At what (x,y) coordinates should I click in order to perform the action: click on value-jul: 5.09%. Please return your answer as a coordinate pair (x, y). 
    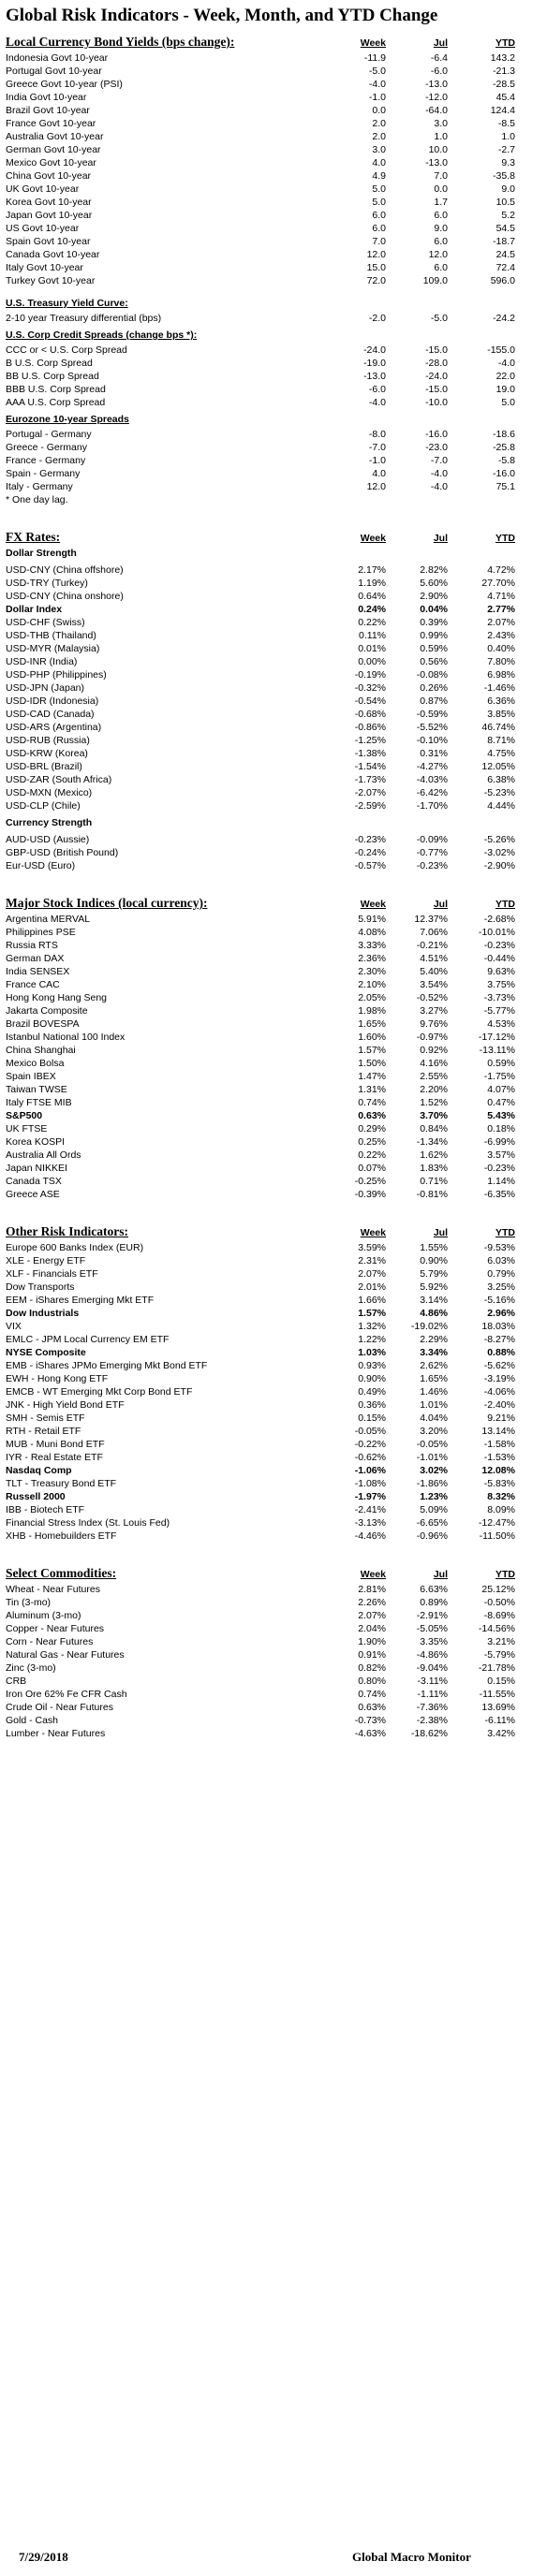
    Looking at the image, I should click on (434, 1509).